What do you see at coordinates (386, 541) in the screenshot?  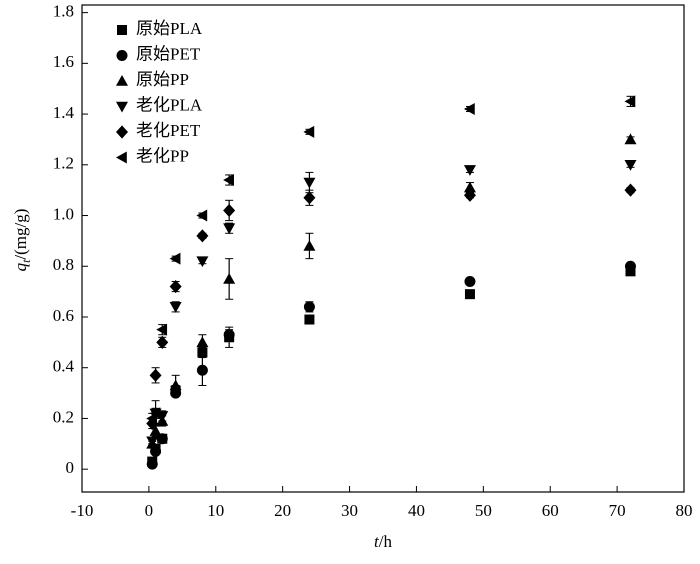 I see `x-label-unit: /h` at bounding box center [386, 541].